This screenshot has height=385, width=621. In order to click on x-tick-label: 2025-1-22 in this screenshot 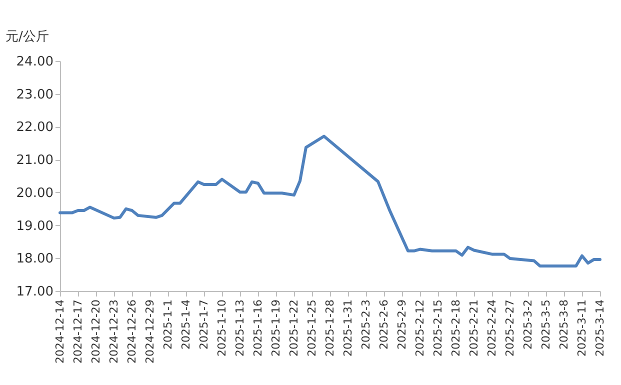, I will do `click(294, 328)`.